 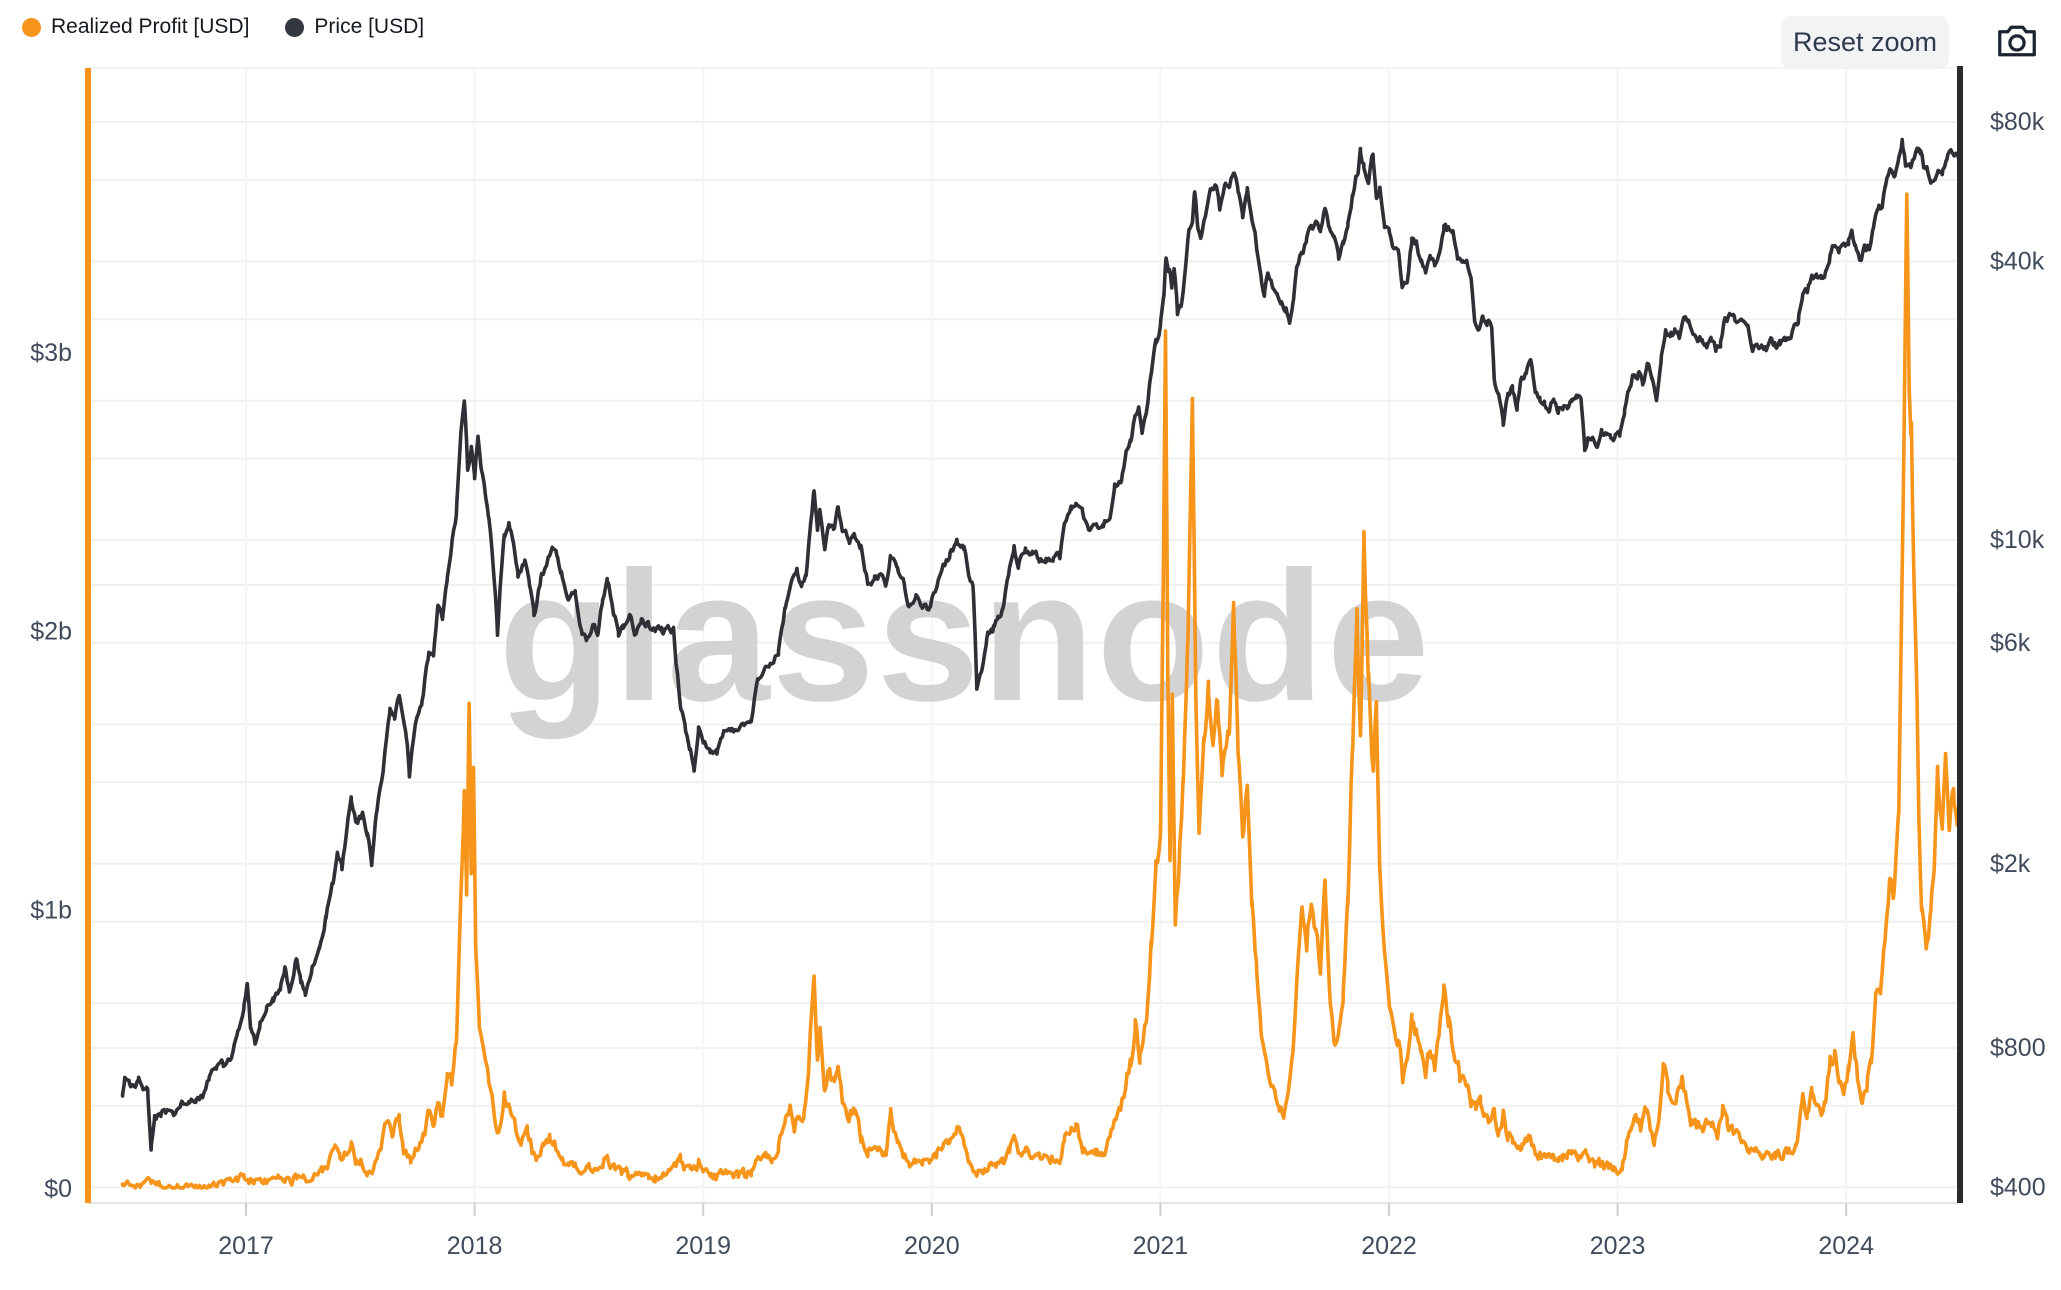 I want to click on glassnode-watermark: glassnode, so click(x=965, y=637).